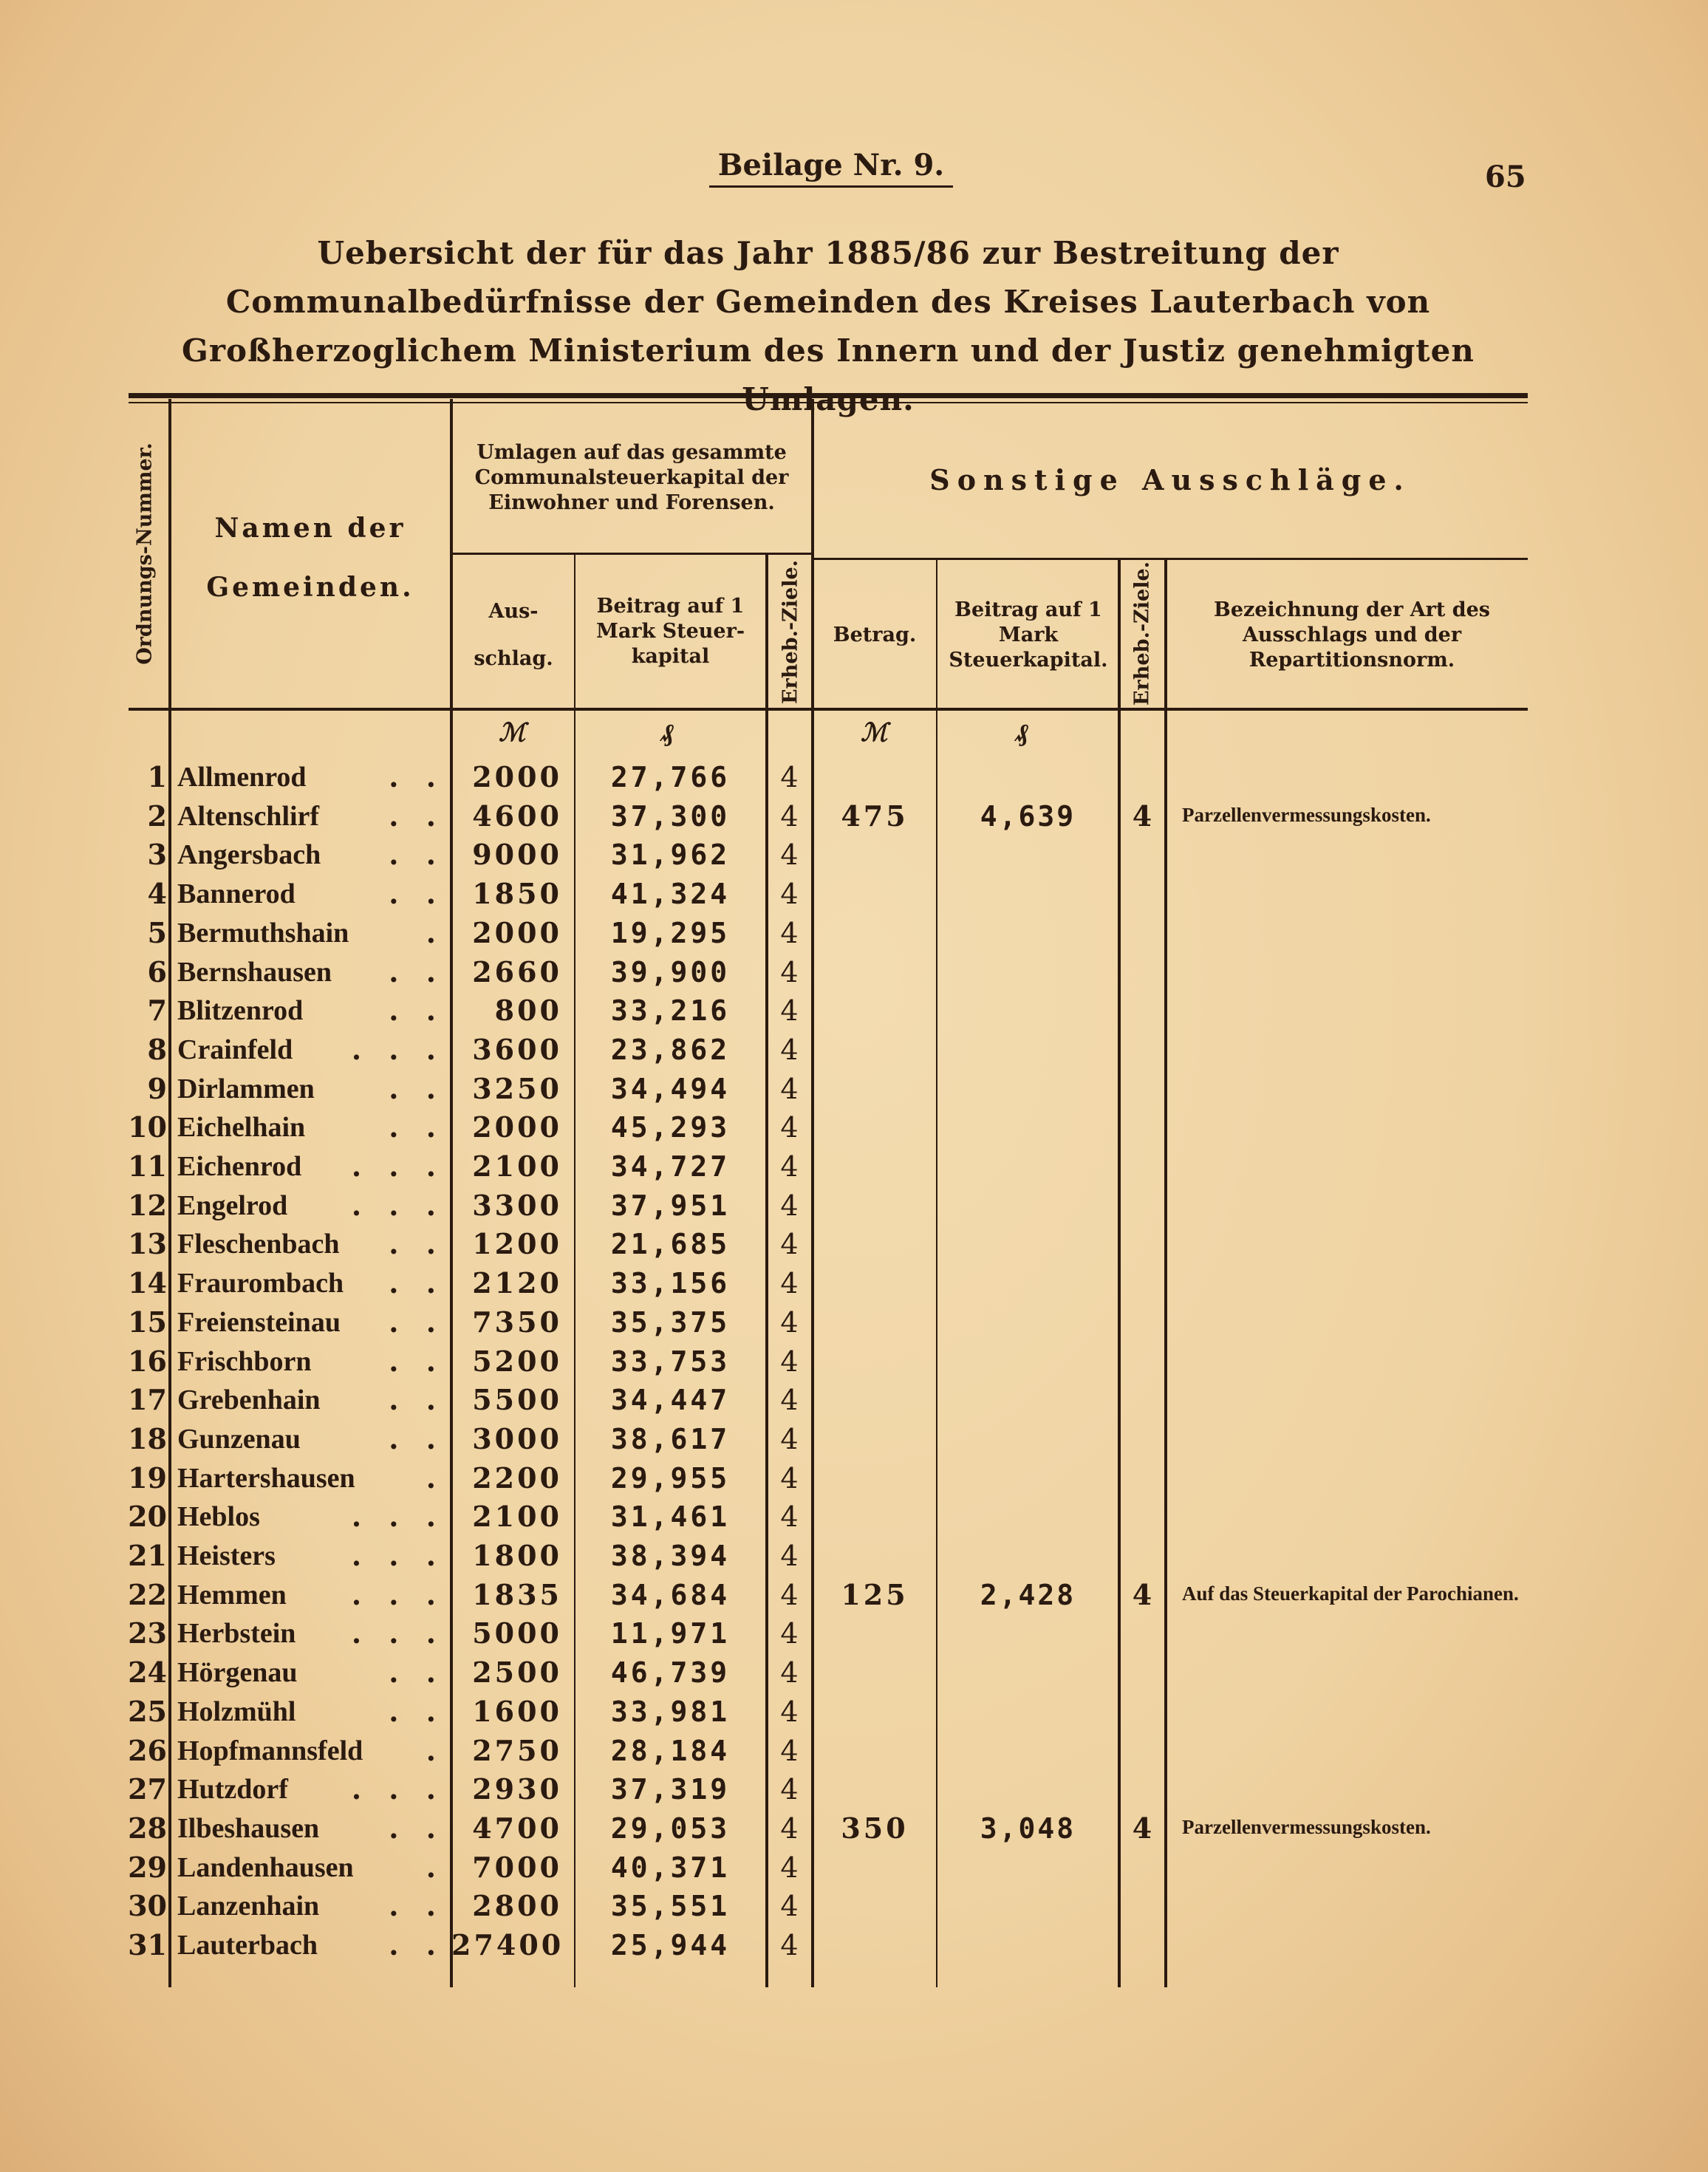 This screenshot has height=2172, width=1708. I want to click on municipality-name: Herbstein, so click(236, 1634).